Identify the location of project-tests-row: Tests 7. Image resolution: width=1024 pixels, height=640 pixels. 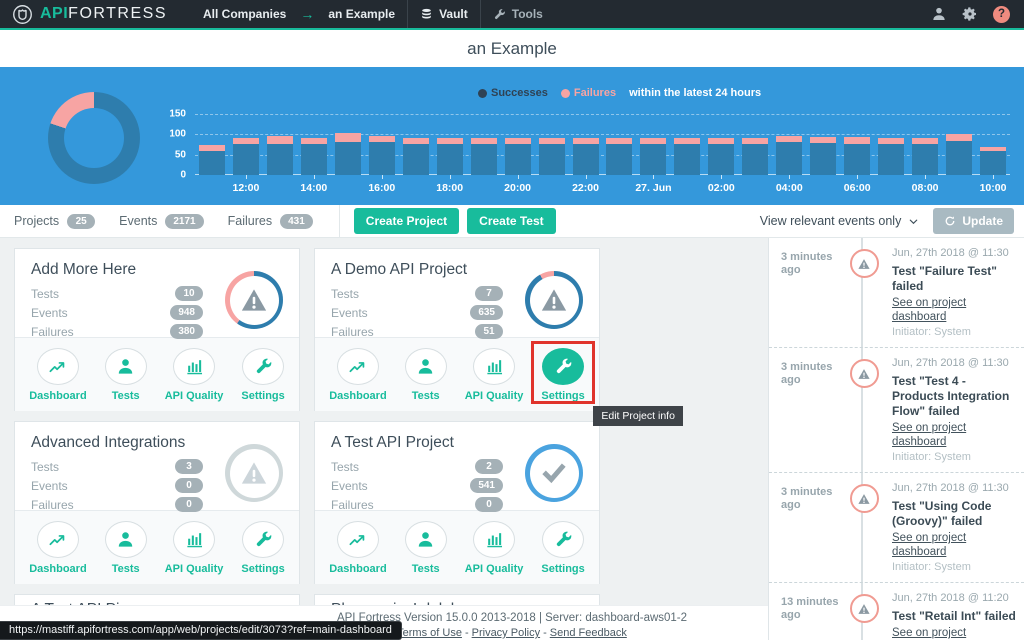
(417, 293).